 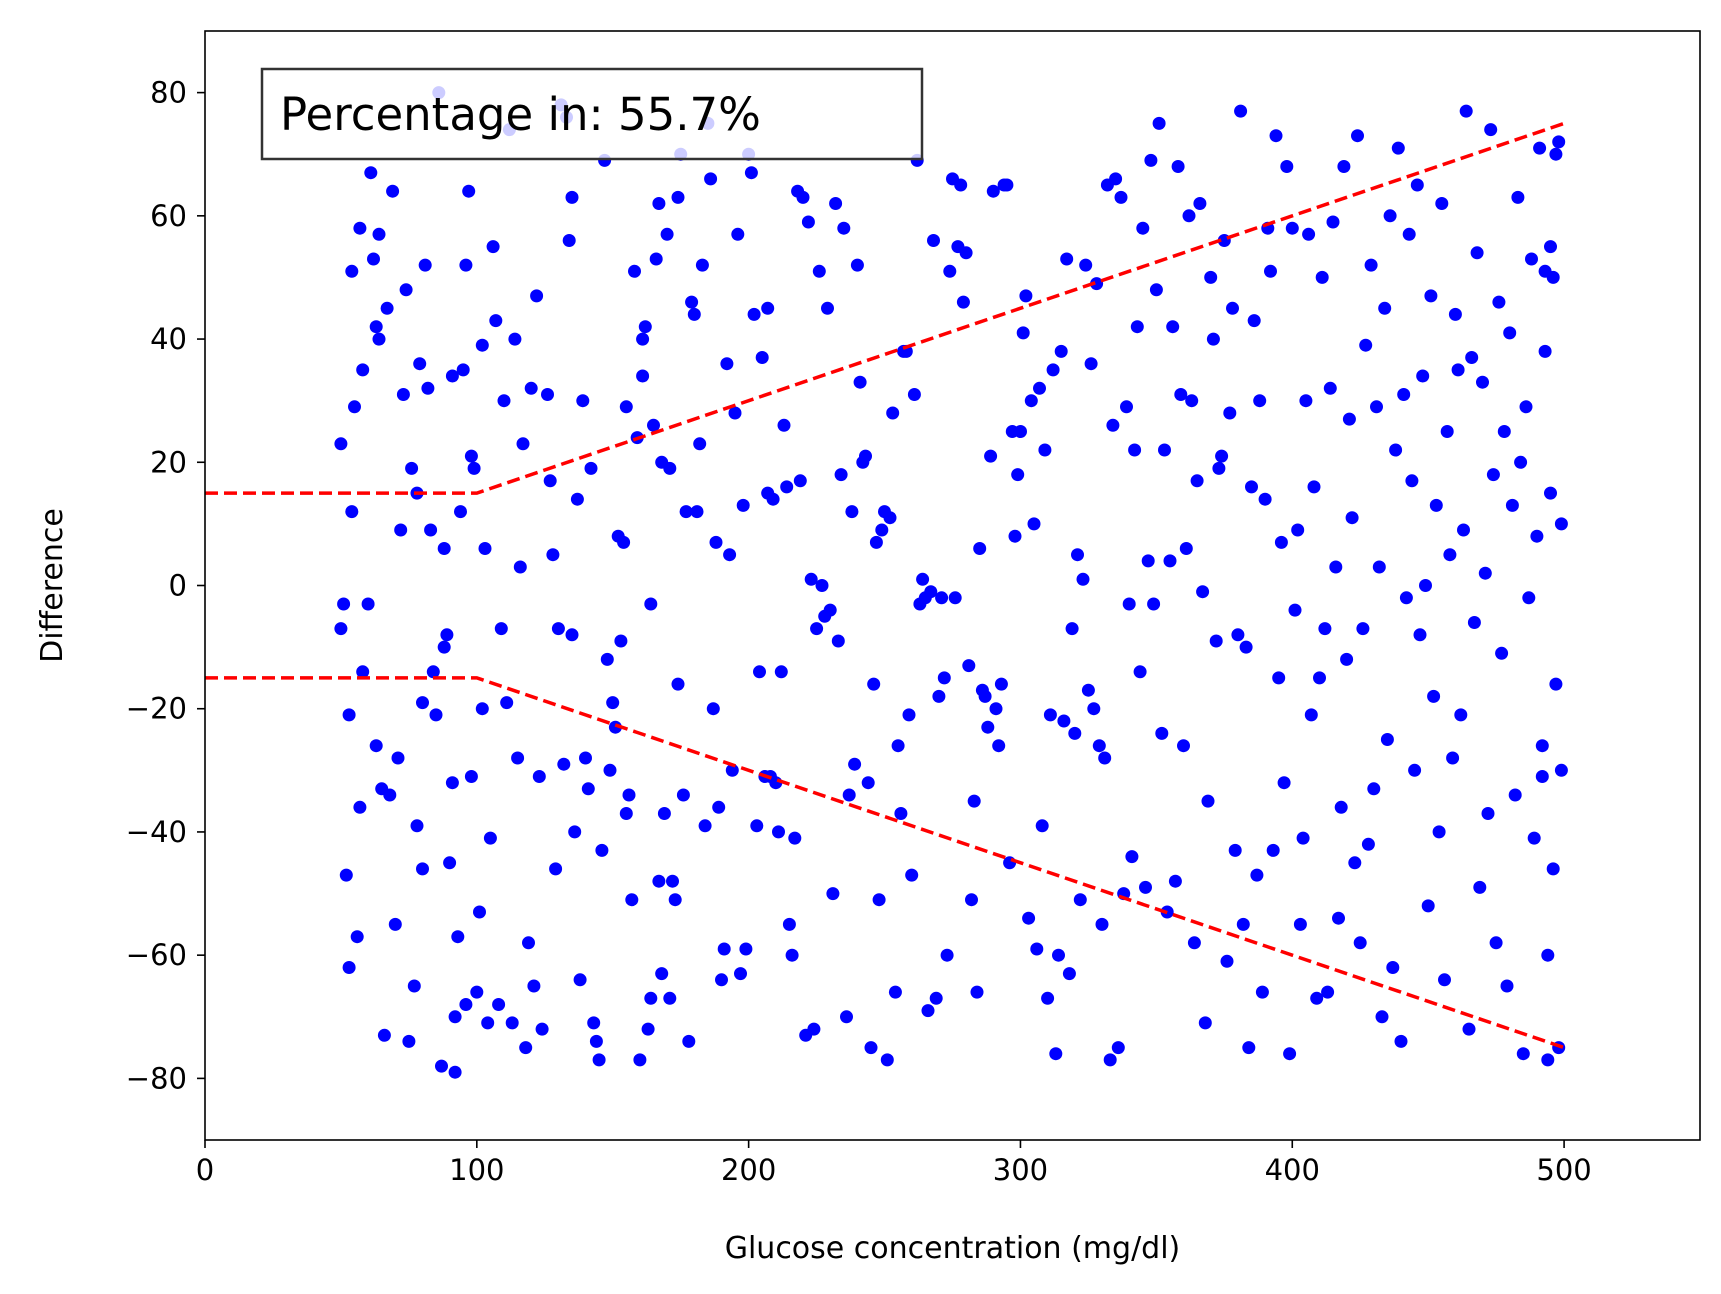 I want to click on x-tick-label: 200, so click(x=748, y=1170).